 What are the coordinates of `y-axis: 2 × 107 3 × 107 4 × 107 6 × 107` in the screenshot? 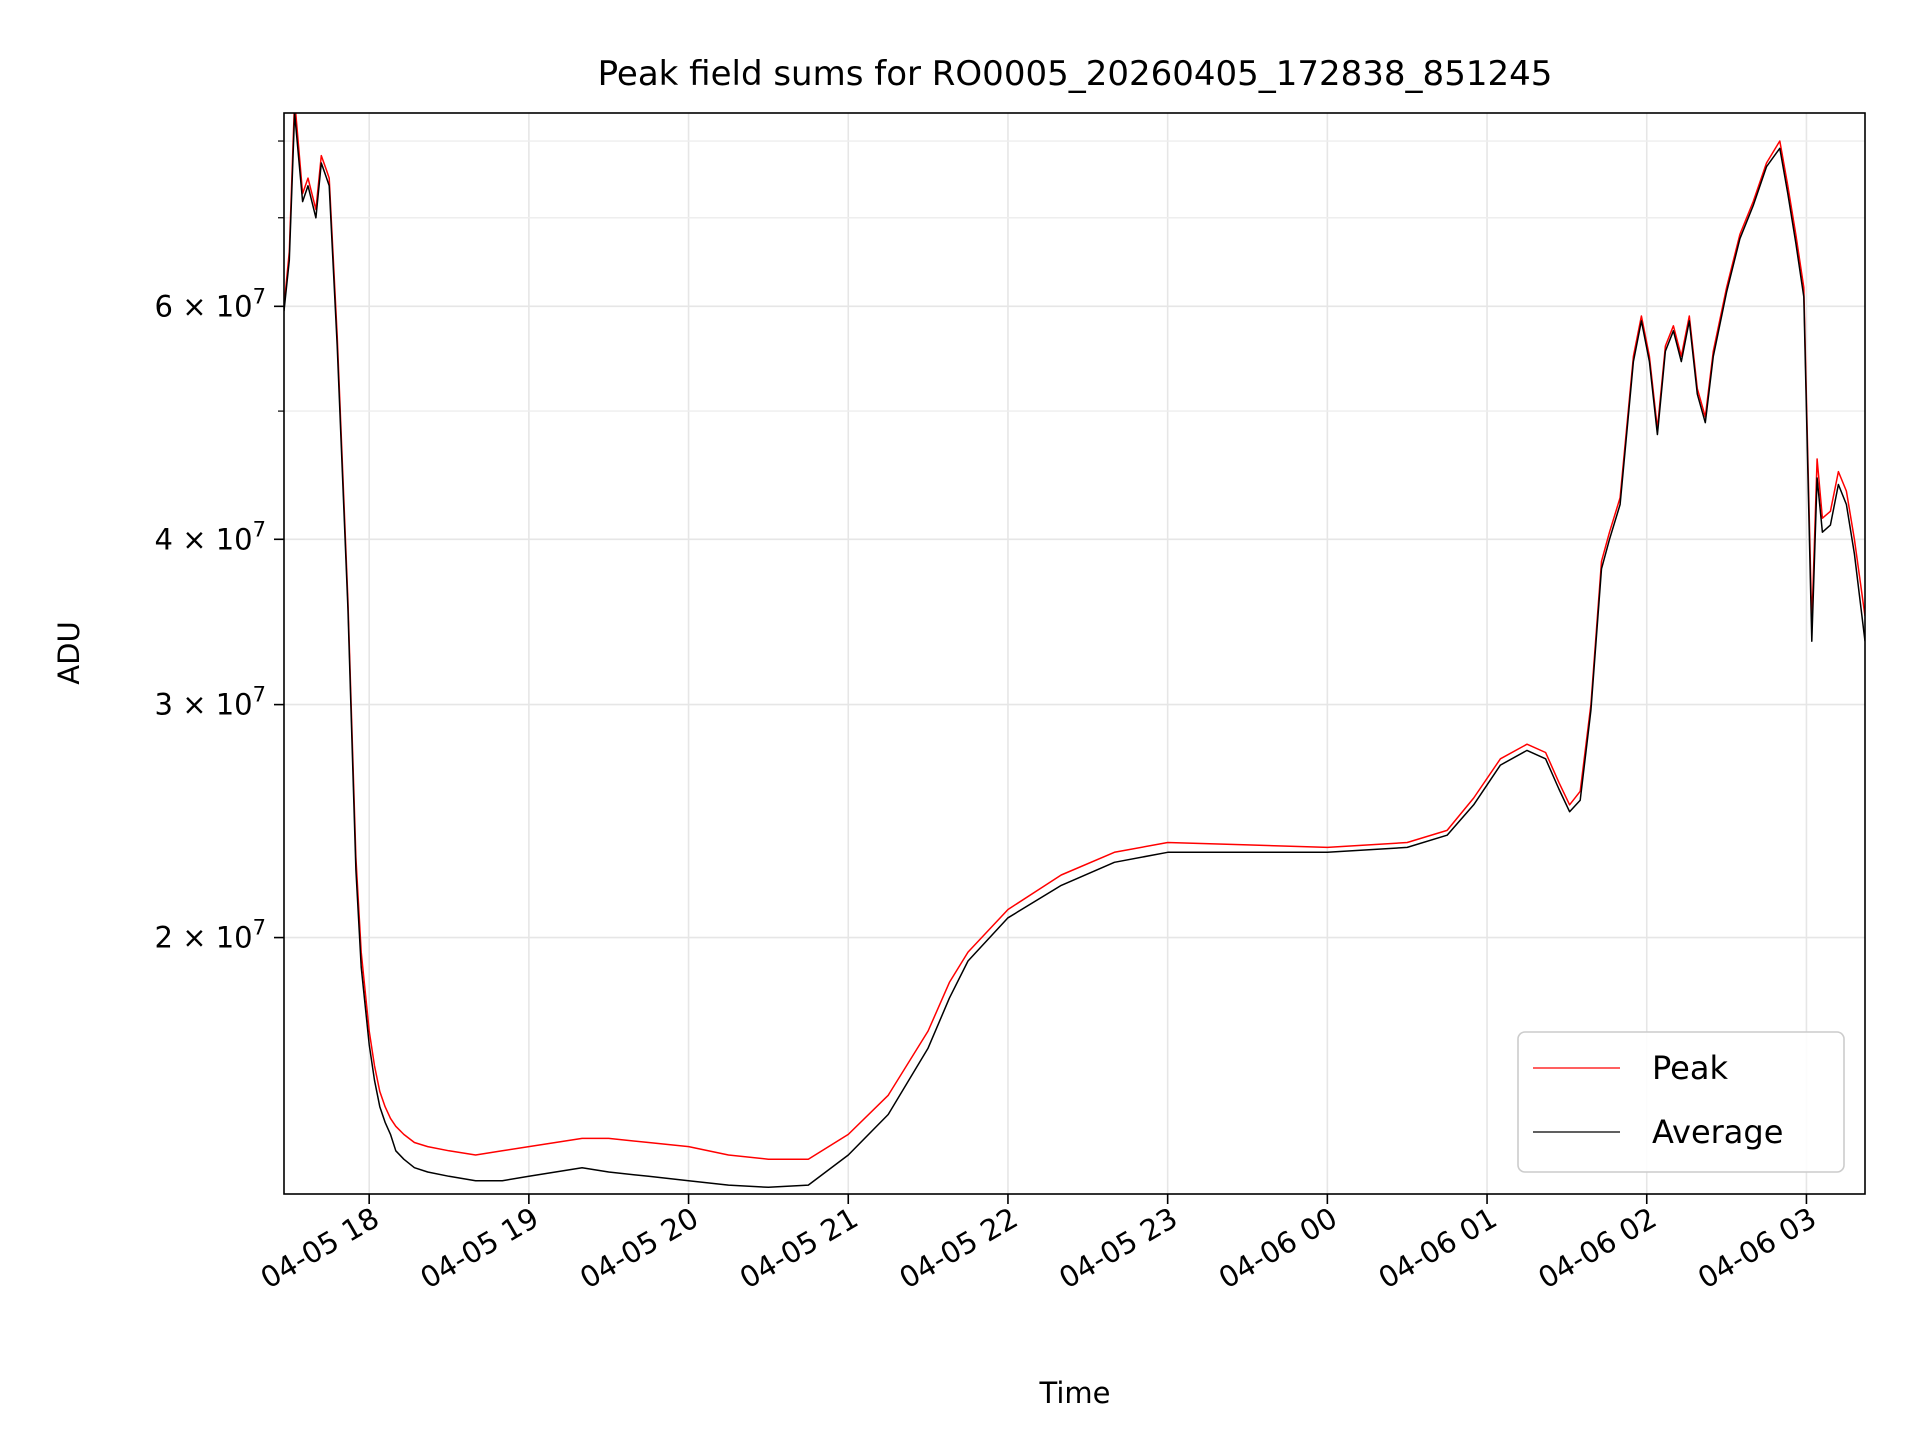 It's located at (219, 547).